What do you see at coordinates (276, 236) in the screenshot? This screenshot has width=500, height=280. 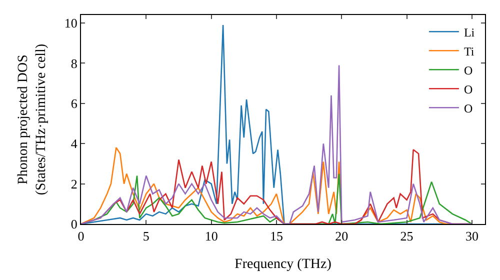 I see `x-tick-label: 15` at bounding box center [276, 236].